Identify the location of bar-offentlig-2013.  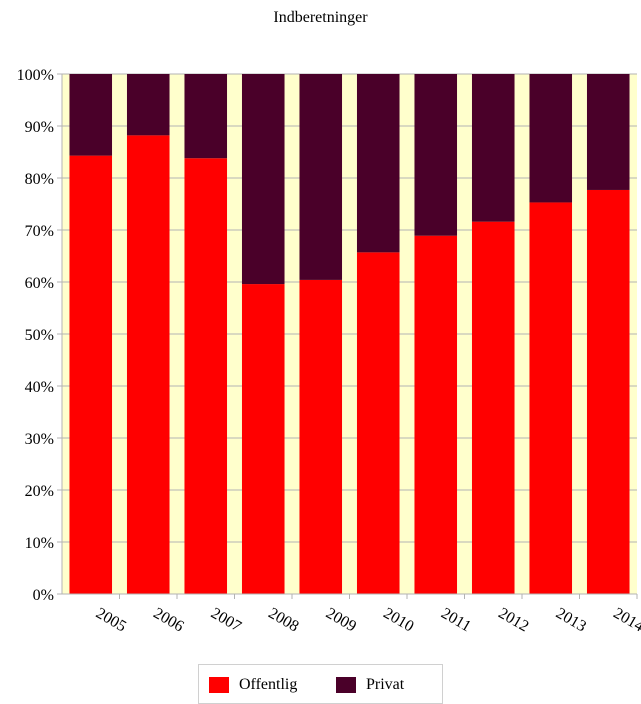
(551, 398).